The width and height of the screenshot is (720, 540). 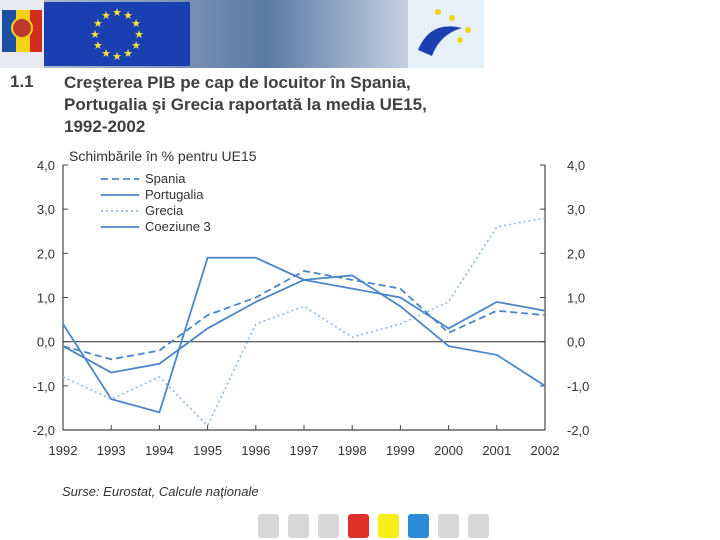 What do you see at coordinates (576, 253) in the screenshot?
I see `y-tick-label-right: 2,0` at bounding box center [576, 253].